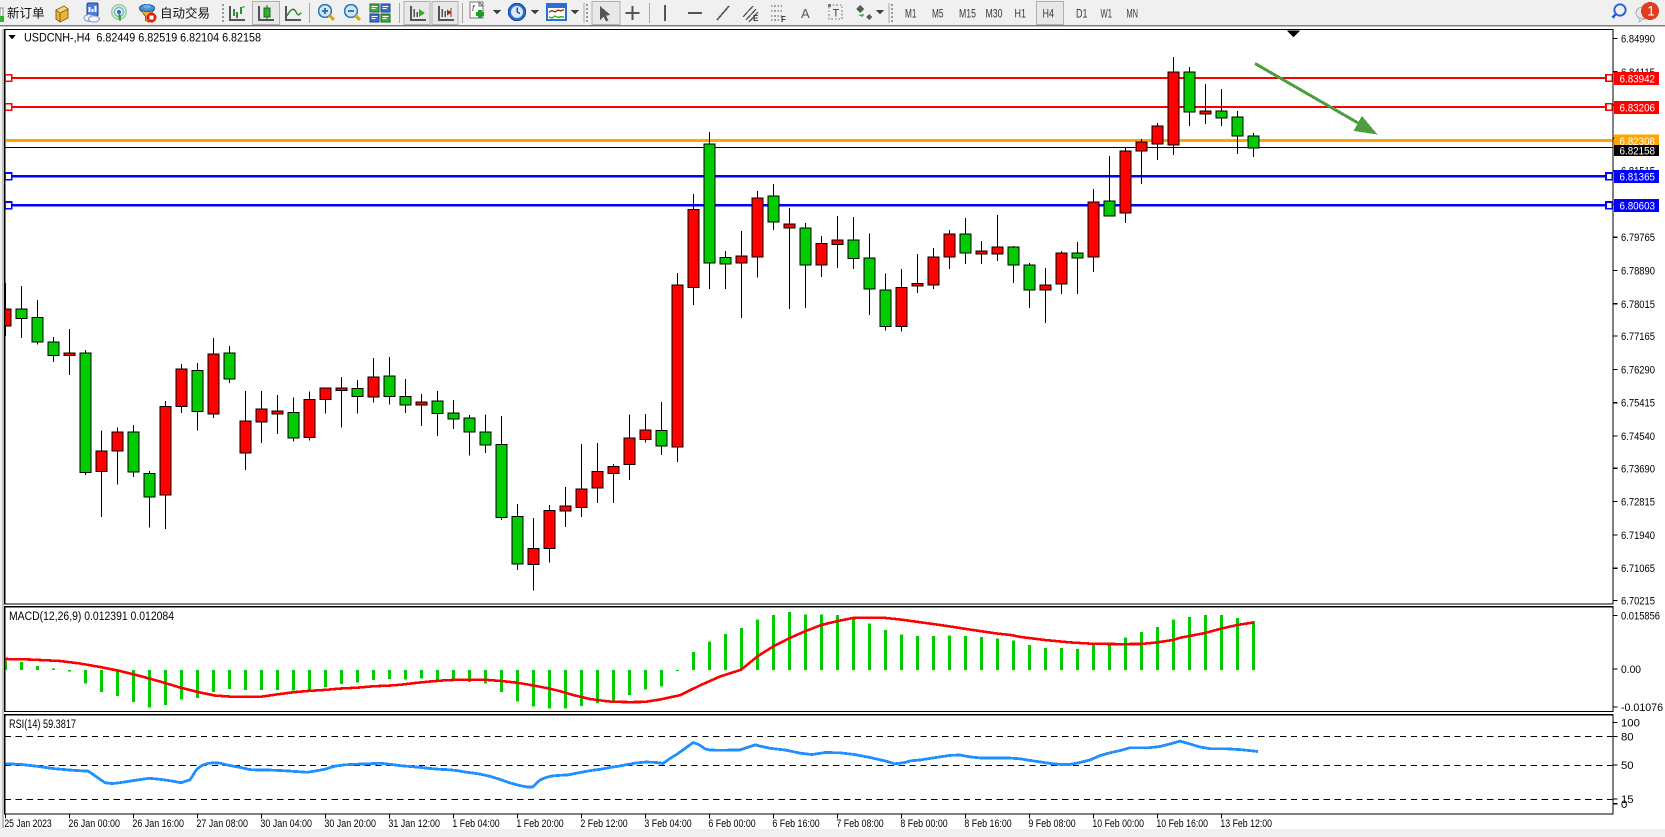  I want to click on svg-text: 1 Feb 20:00, so click(539, 824).